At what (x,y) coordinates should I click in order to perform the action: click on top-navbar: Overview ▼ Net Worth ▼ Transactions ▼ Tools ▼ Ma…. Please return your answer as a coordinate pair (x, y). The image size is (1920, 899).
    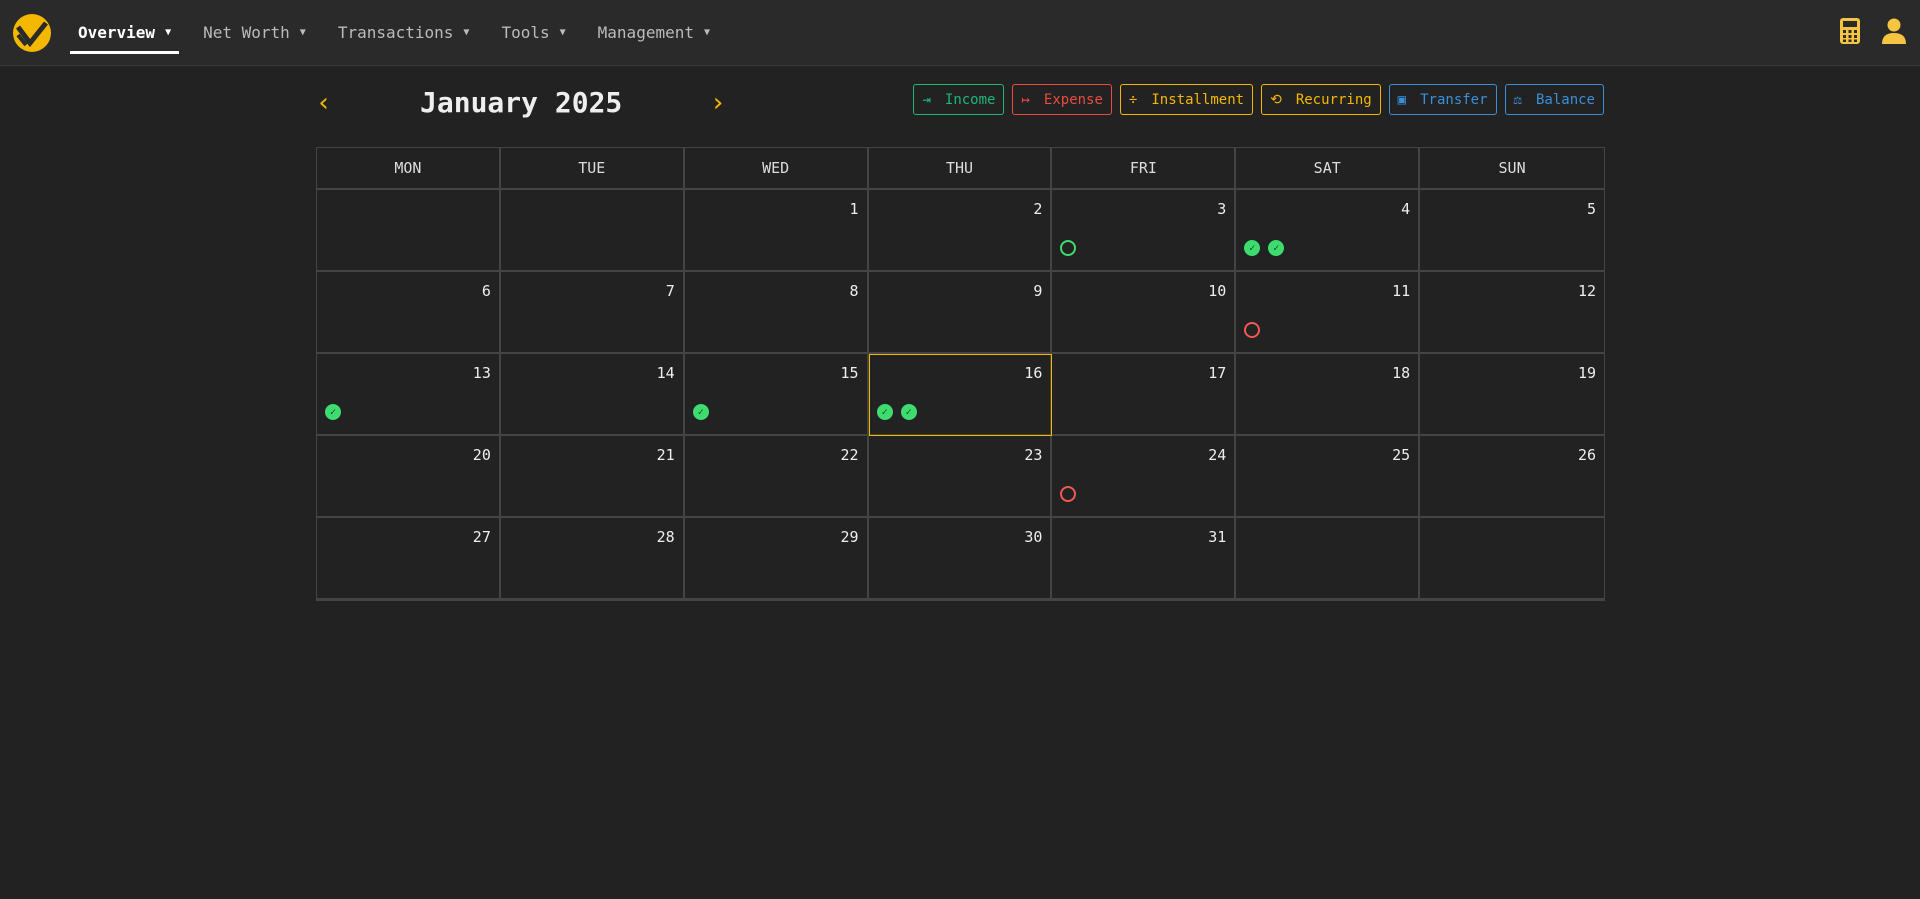
    Looking at the image, I should click on (960, 33).